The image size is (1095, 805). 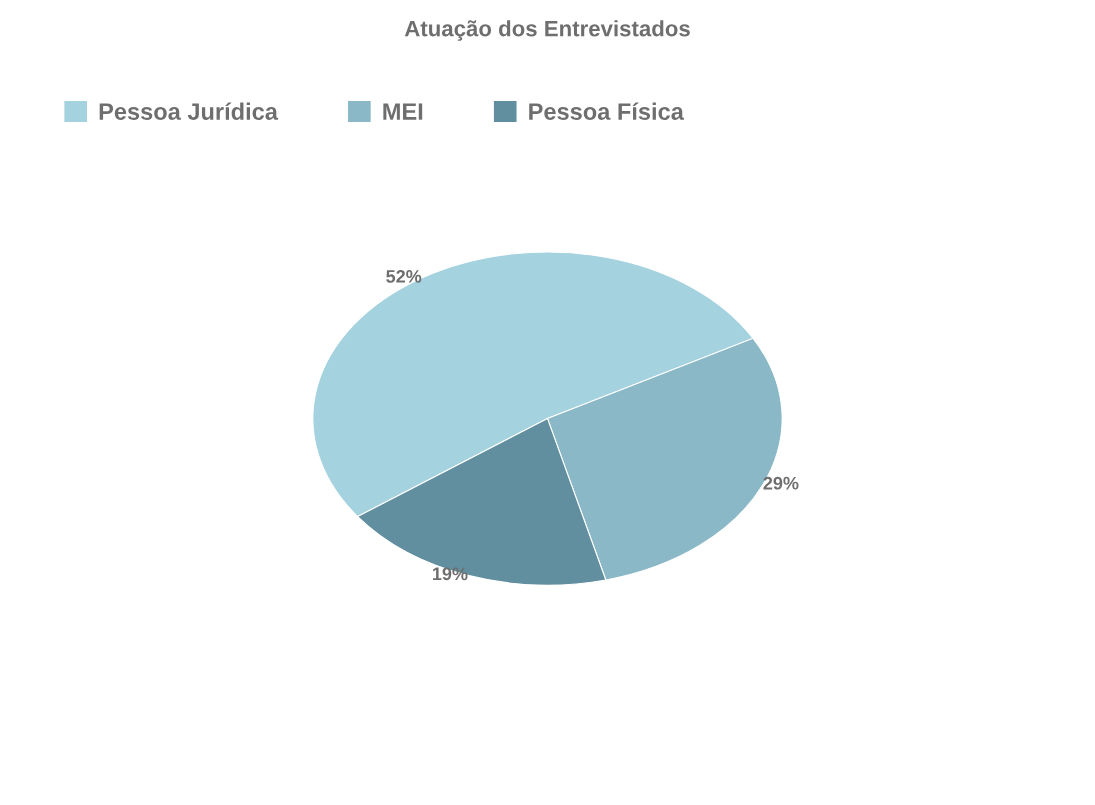 I want to click on data-label: 52%, so click(x=404, y=276).